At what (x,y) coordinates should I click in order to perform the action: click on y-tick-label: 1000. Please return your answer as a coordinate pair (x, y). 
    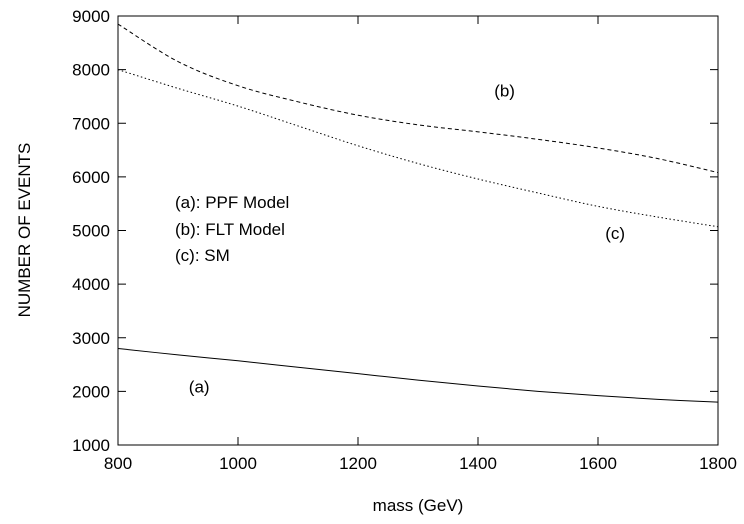
    Looking at the image, I should click on (91, 445).